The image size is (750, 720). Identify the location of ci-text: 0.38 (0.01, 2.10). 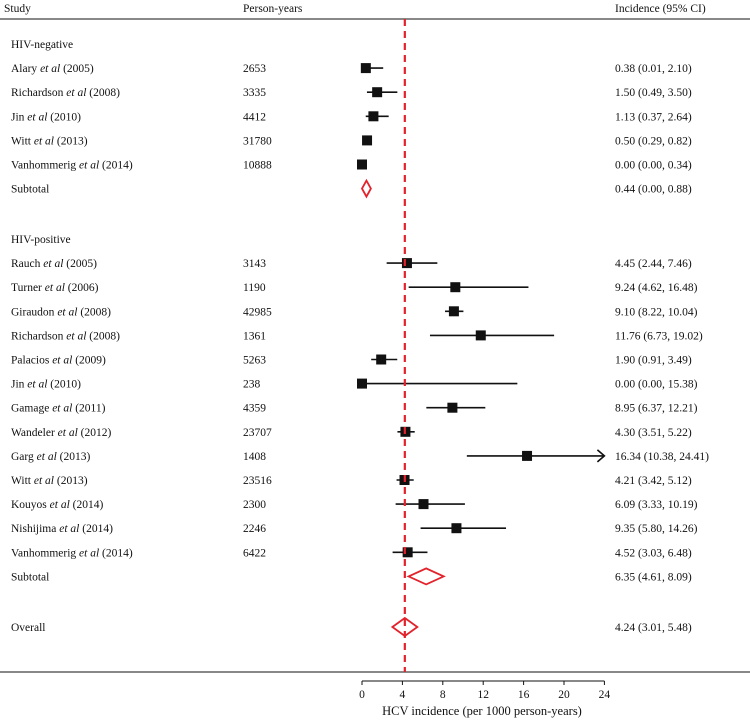
(653, 69).